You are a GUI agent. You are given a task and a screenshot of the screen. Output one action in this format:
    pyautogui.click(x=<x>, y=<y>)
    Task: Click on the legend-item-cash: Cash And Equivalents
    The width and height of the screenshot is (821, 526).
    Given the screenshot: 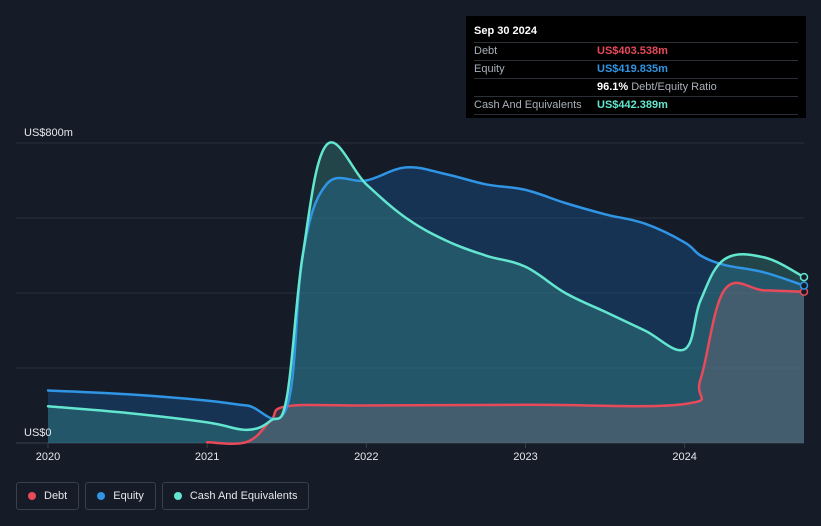 What is the action you would take?
    pyautogui.click(x=235, y=496)
    